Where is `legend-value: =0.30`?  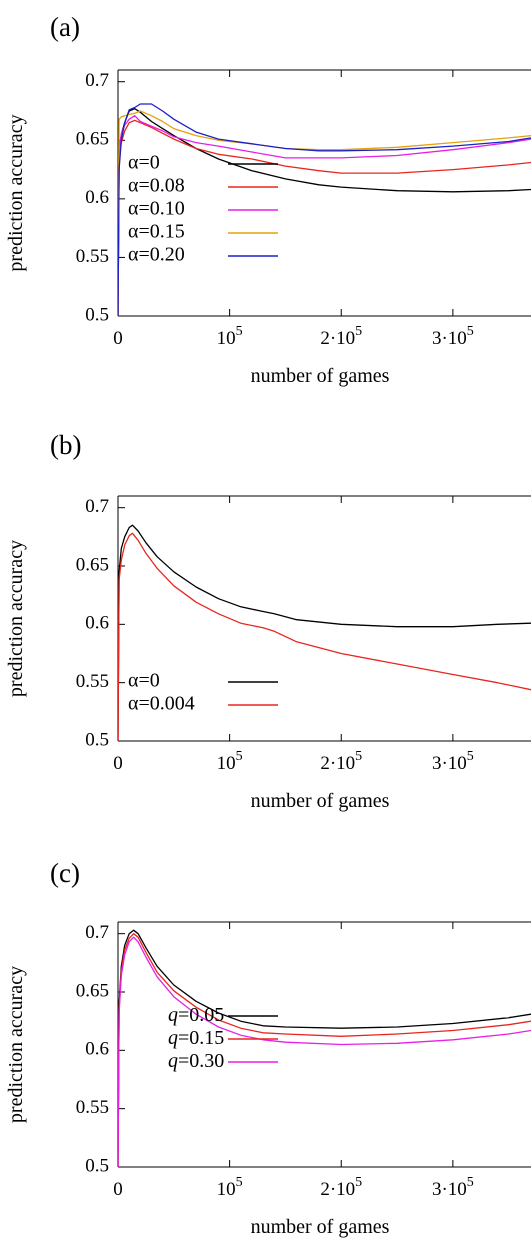
legend-value: =0.30 is located at coordinates (201, 1061).